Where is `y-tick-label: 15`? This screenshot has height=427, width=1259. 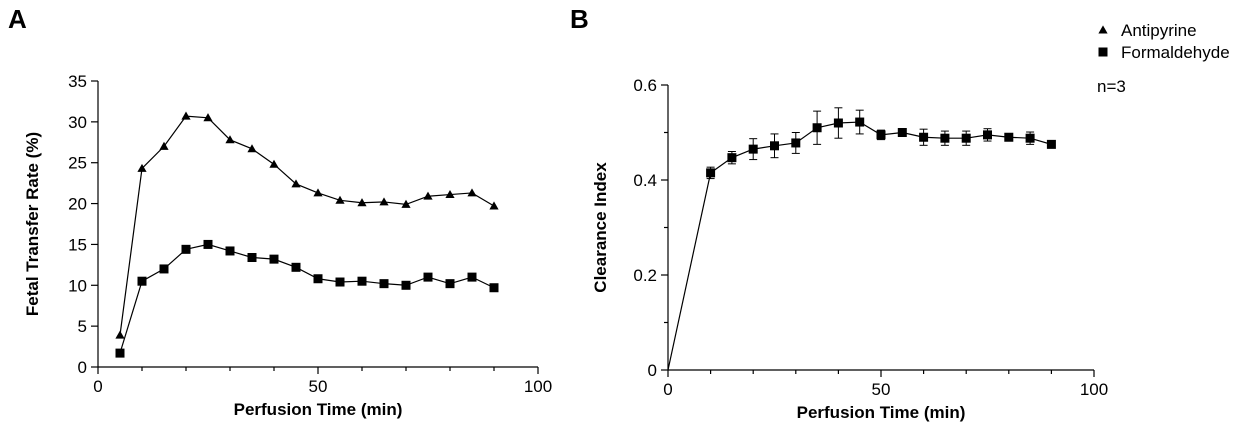 y-tick-label: 15 is located at coordinates (77, 244).